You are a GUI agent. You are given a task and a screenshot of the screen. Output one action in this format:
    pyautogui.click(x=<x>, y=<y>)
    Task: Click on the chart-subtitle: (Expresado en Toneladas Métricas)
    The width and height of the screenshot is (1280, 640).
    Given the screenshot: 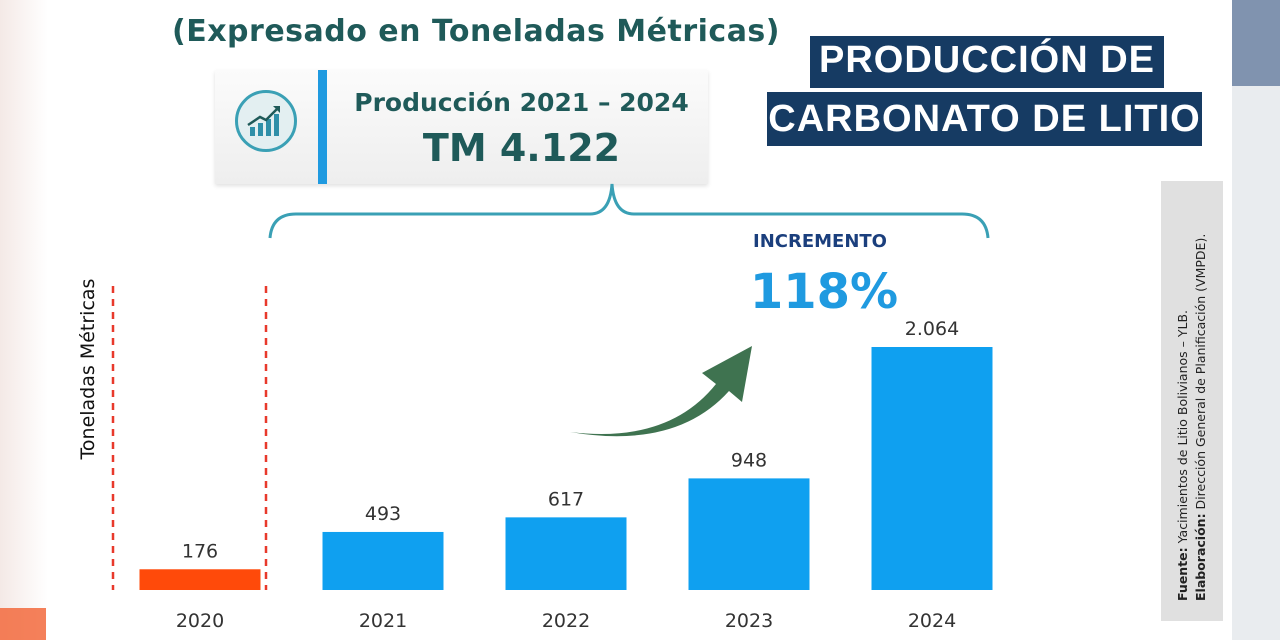 What is the action you would take?
    pyautogui.click(x=476, y=31)
    